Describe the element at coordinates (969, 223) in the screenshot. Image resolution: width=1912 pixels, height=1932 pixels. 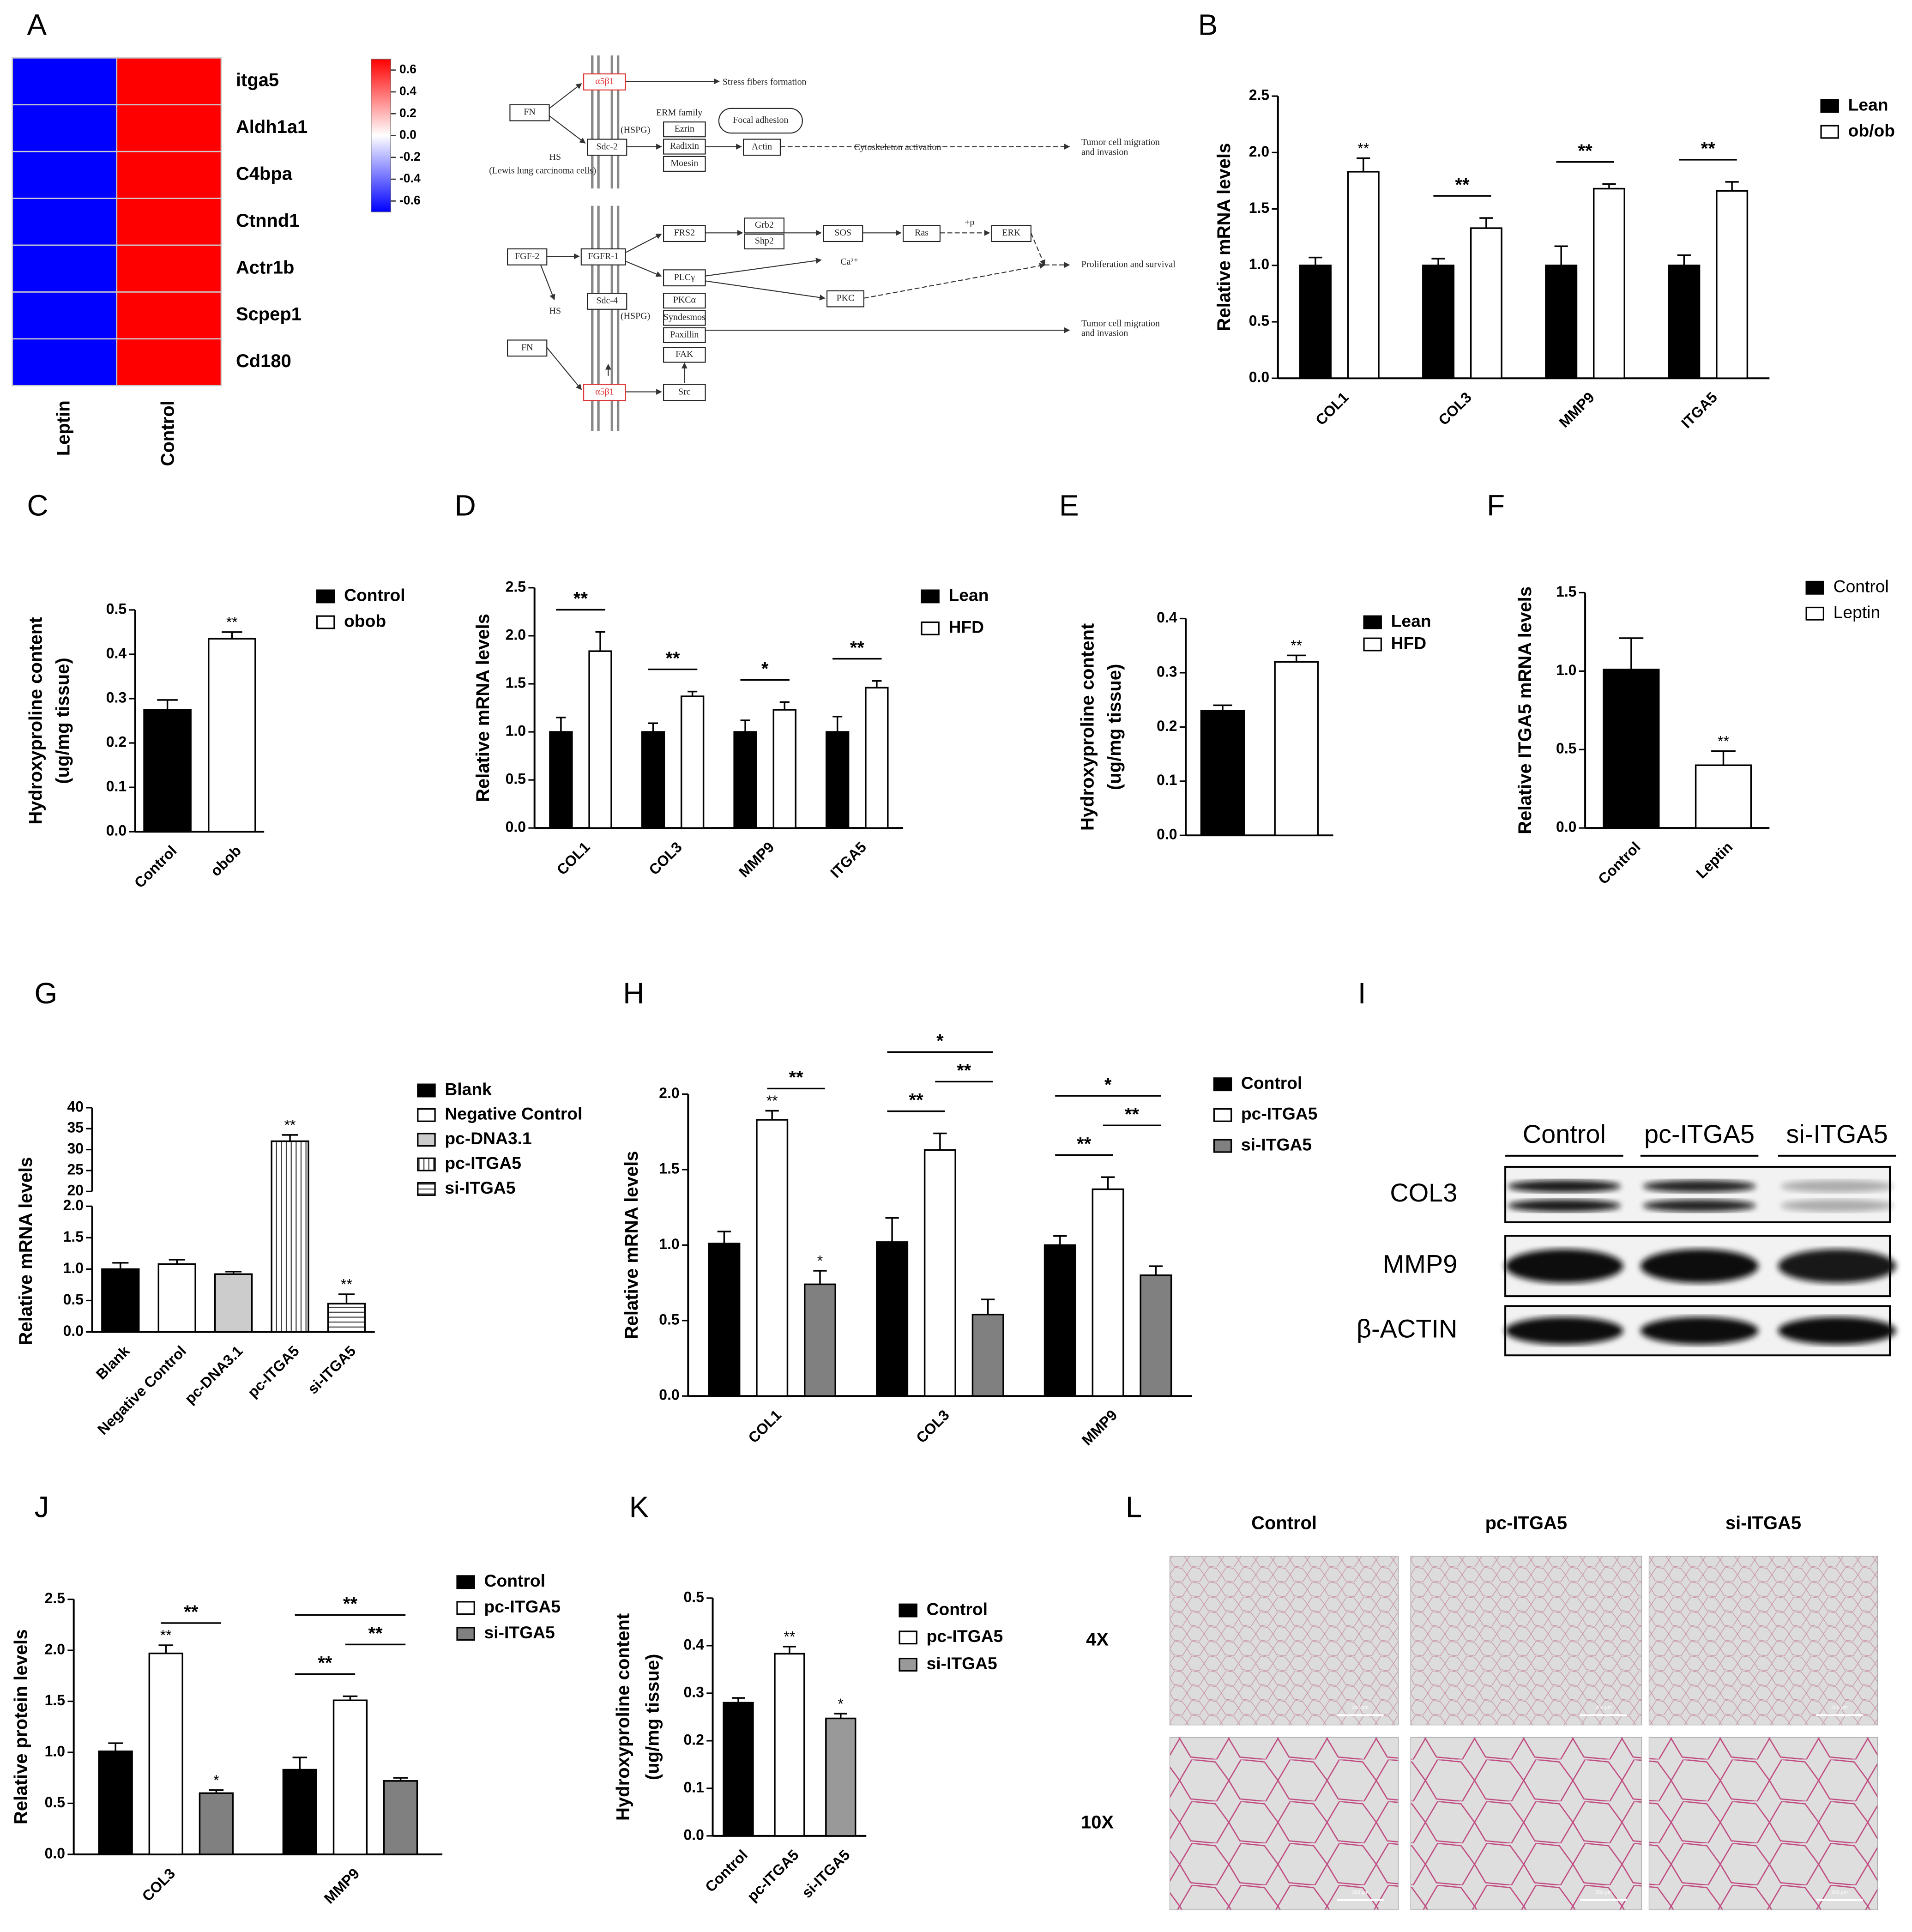
I see `pathway-text: +p` at that location.